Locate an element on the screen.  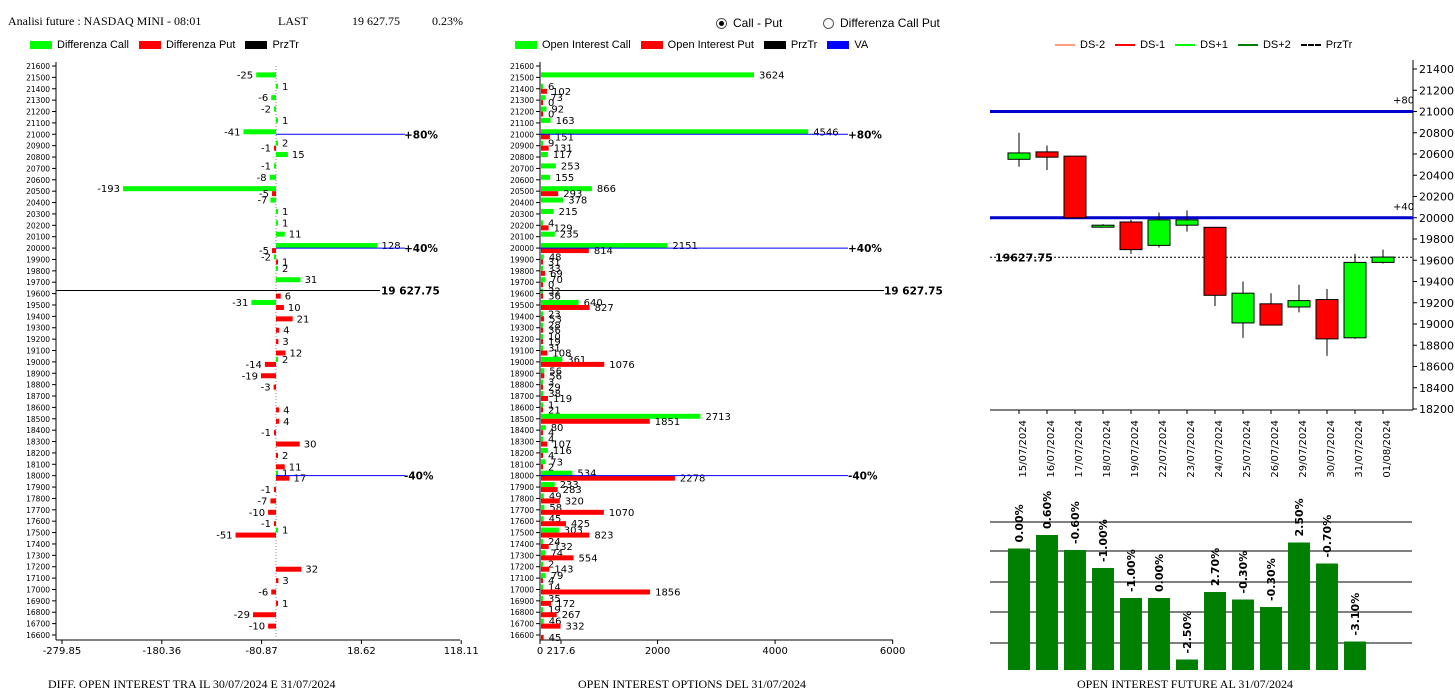
last-label: LAST is located at coordinates (293, 21).